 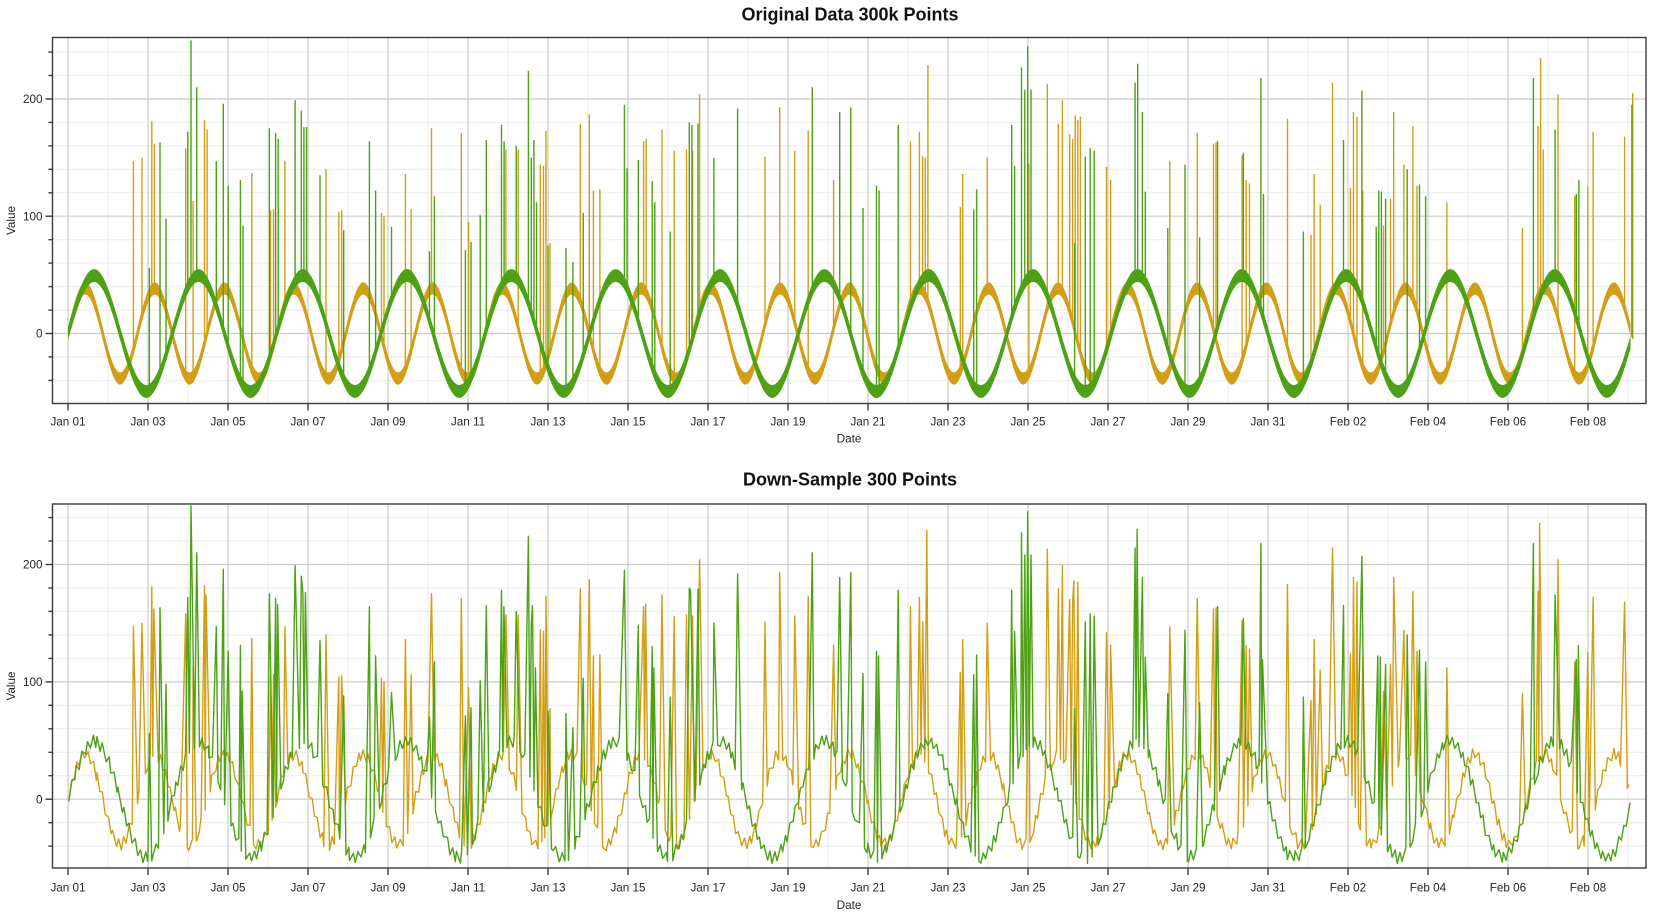 I want to click on svg-text: Original Data 300k Points, so click(x=849, y=14).